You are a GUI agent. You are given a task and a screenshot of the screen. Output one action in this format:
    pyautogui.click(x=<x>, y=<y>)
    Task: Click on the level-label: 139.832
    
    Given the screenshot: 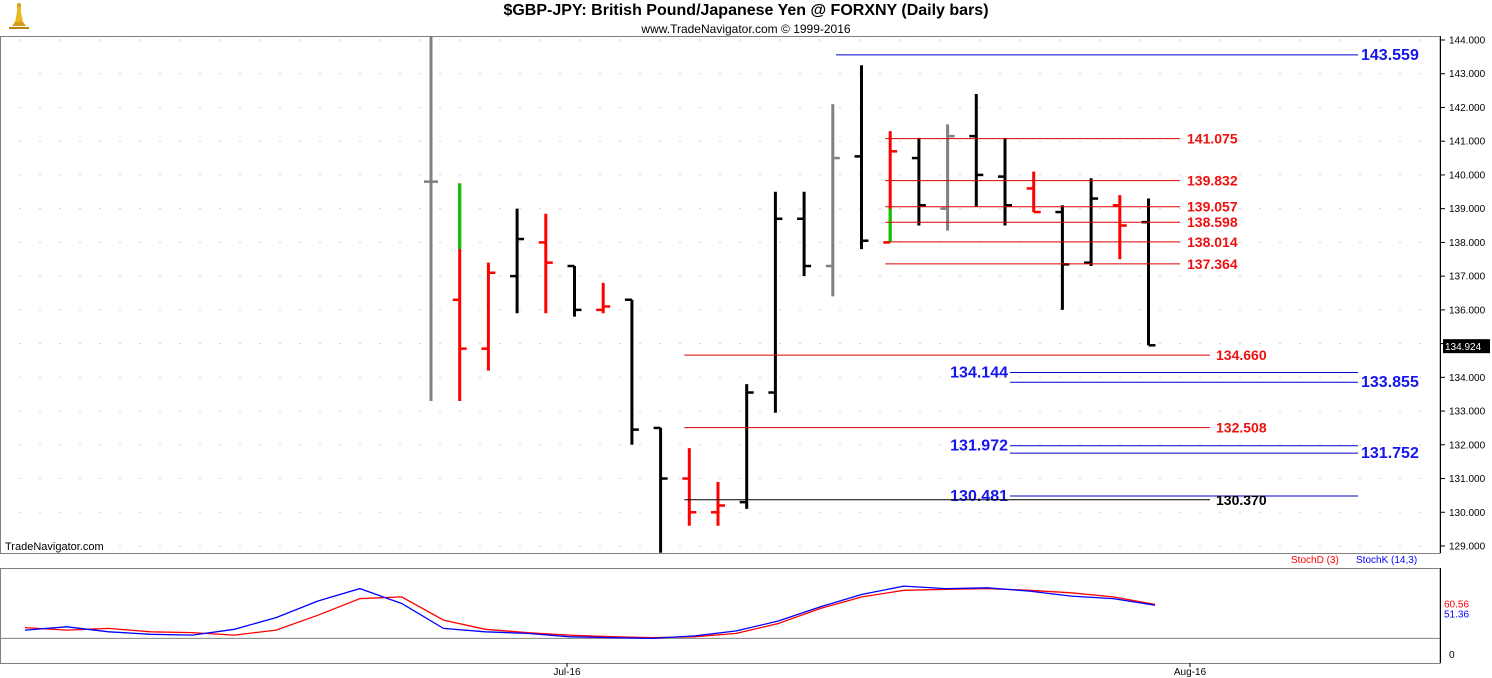 What is the action you would take?
    pyautogui.click(x=1212, y=181)
    